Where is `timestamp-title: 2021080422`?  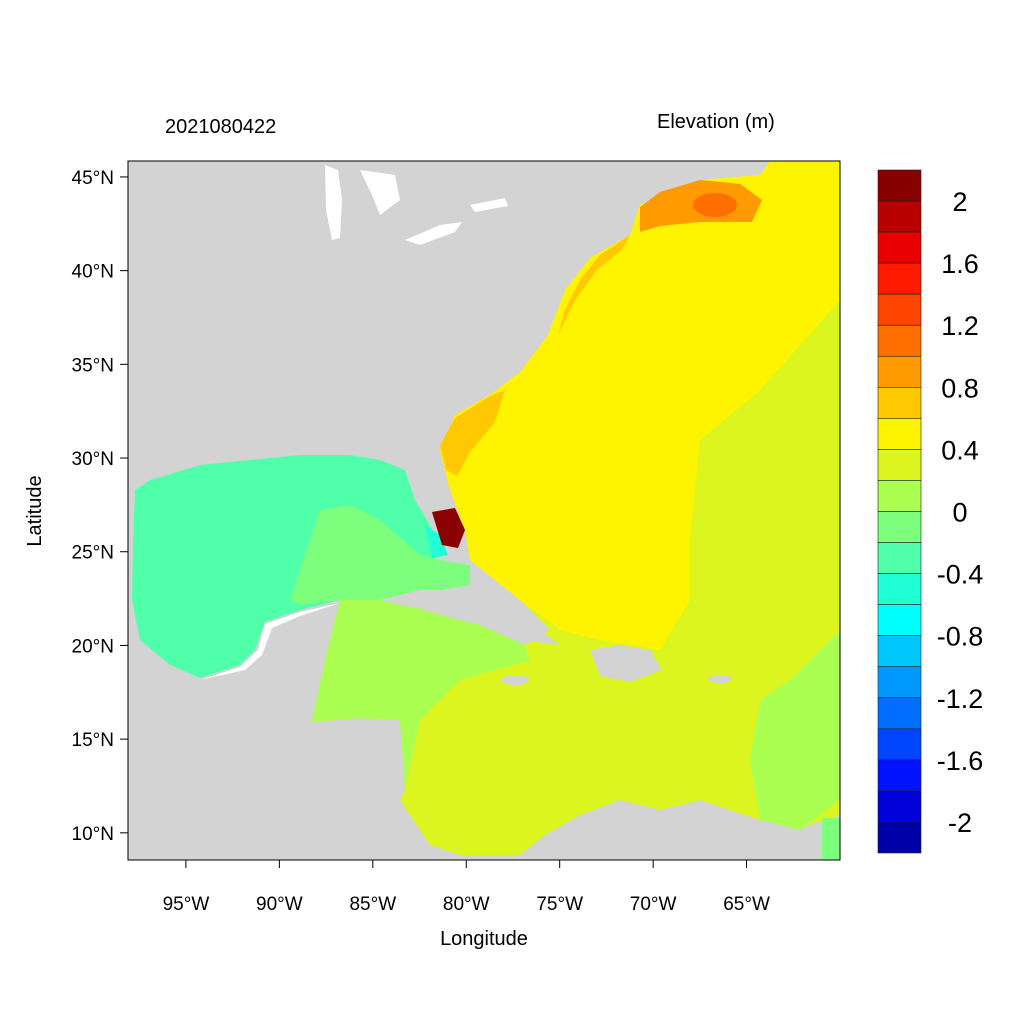 timestamp-title: 2021080422 is located at coordinates (220, 127).